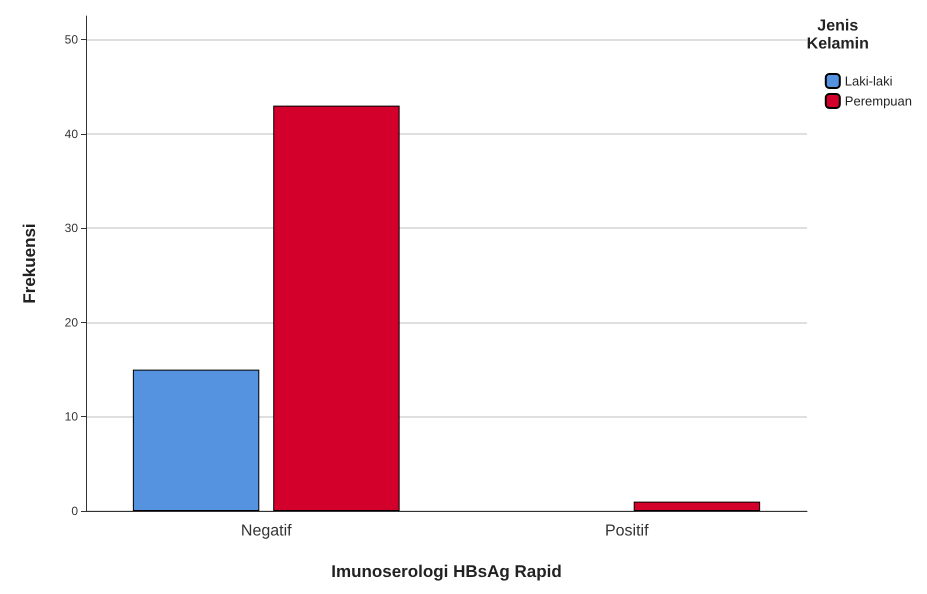  I want to click on x-tick-label: Positif, so click(627, 531).